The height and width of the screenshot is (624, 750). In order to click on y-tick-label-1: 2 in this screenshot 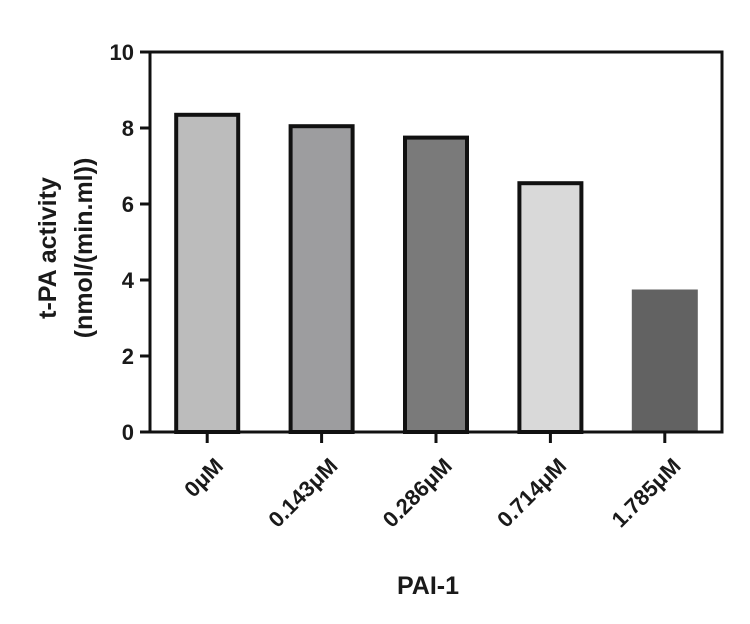, I will do `click(128, 356)`.